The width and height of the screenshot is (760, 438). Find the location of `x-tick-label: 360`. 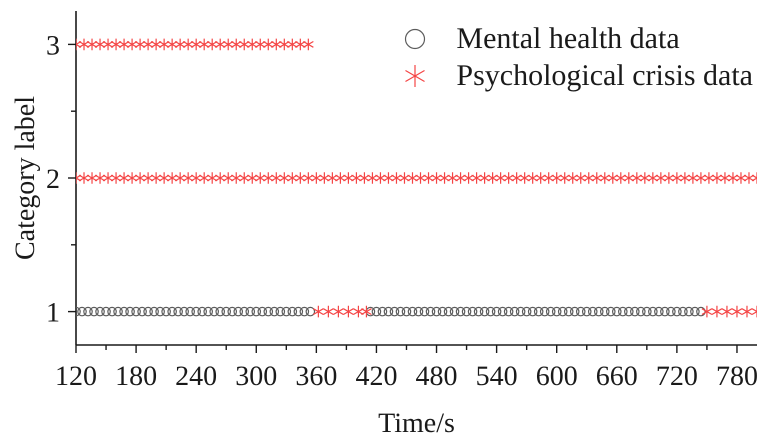

x-tick-label: 360 is located at coordinates (316, 376).